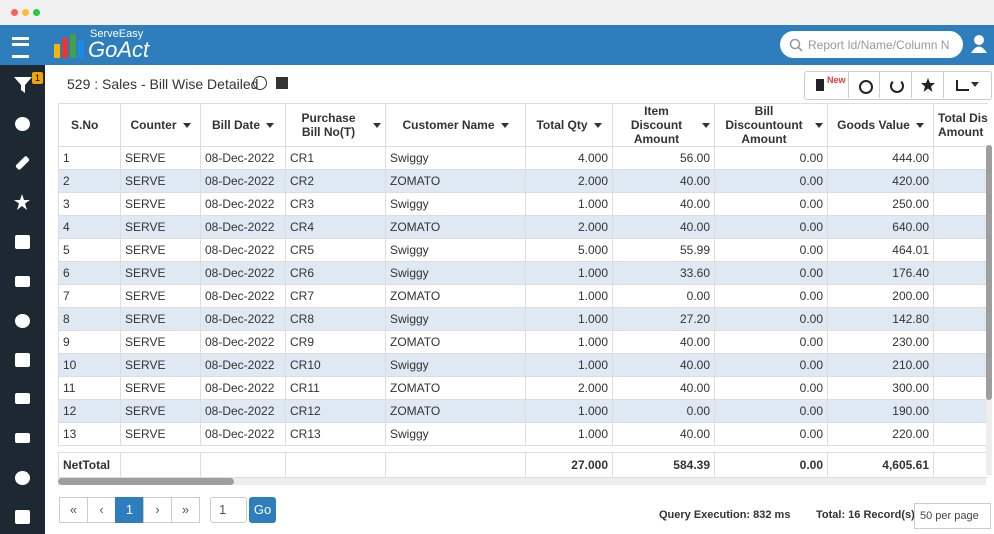 The width and height of the screenshot is (994, 534). I want to click on cell: 9, so click(89, 342).